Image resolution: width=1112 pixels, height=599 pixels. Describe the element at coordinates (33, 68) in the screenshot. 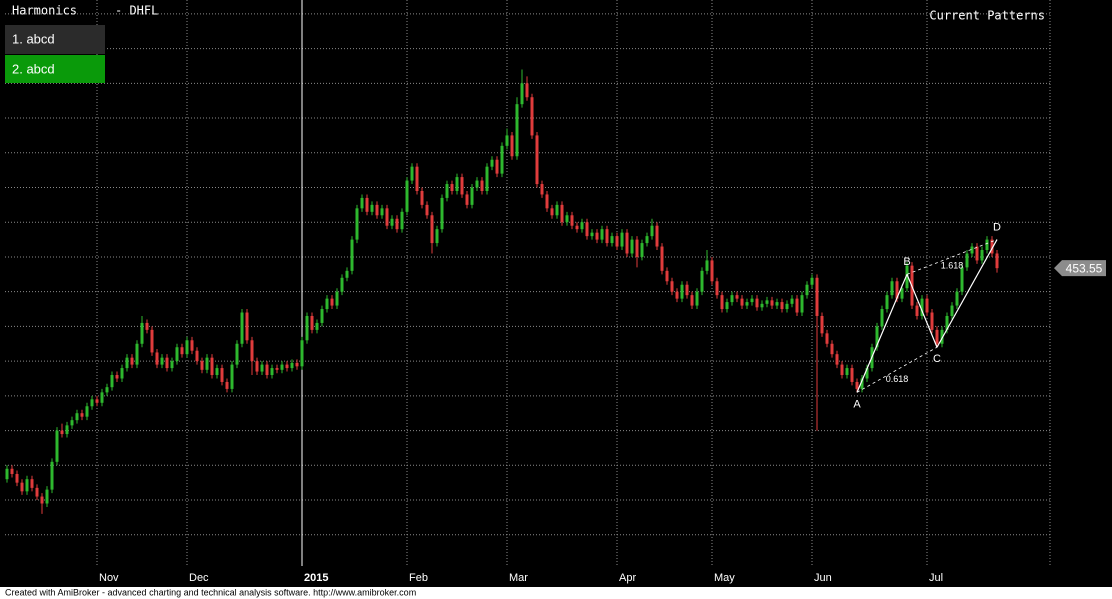

I see `menu-item: 2. abcd` at that location.